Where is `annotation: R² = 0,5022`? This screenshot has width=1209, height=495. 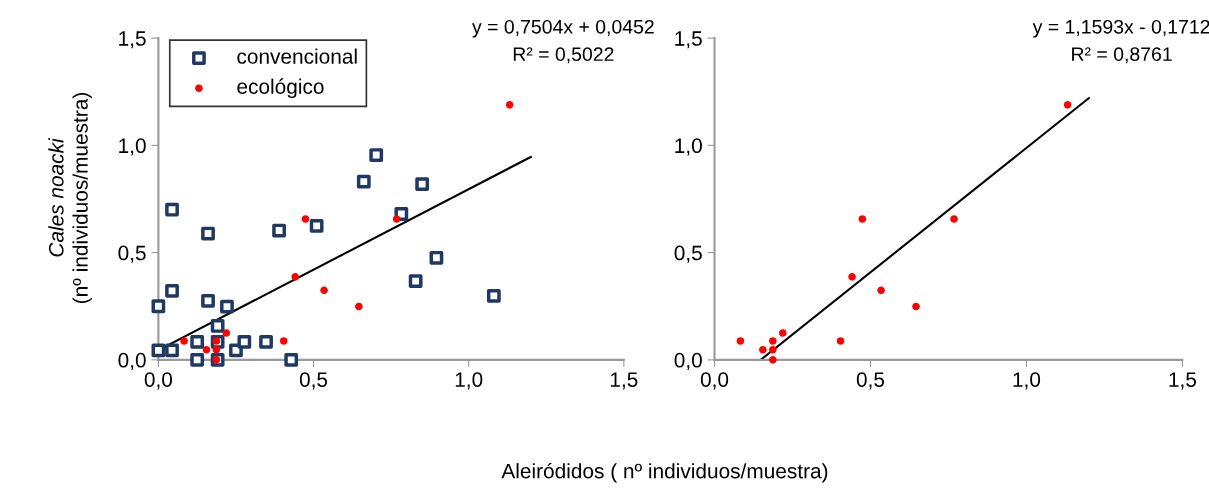
annotation: R² = 0,5022 is located at coordinates (563, 55).